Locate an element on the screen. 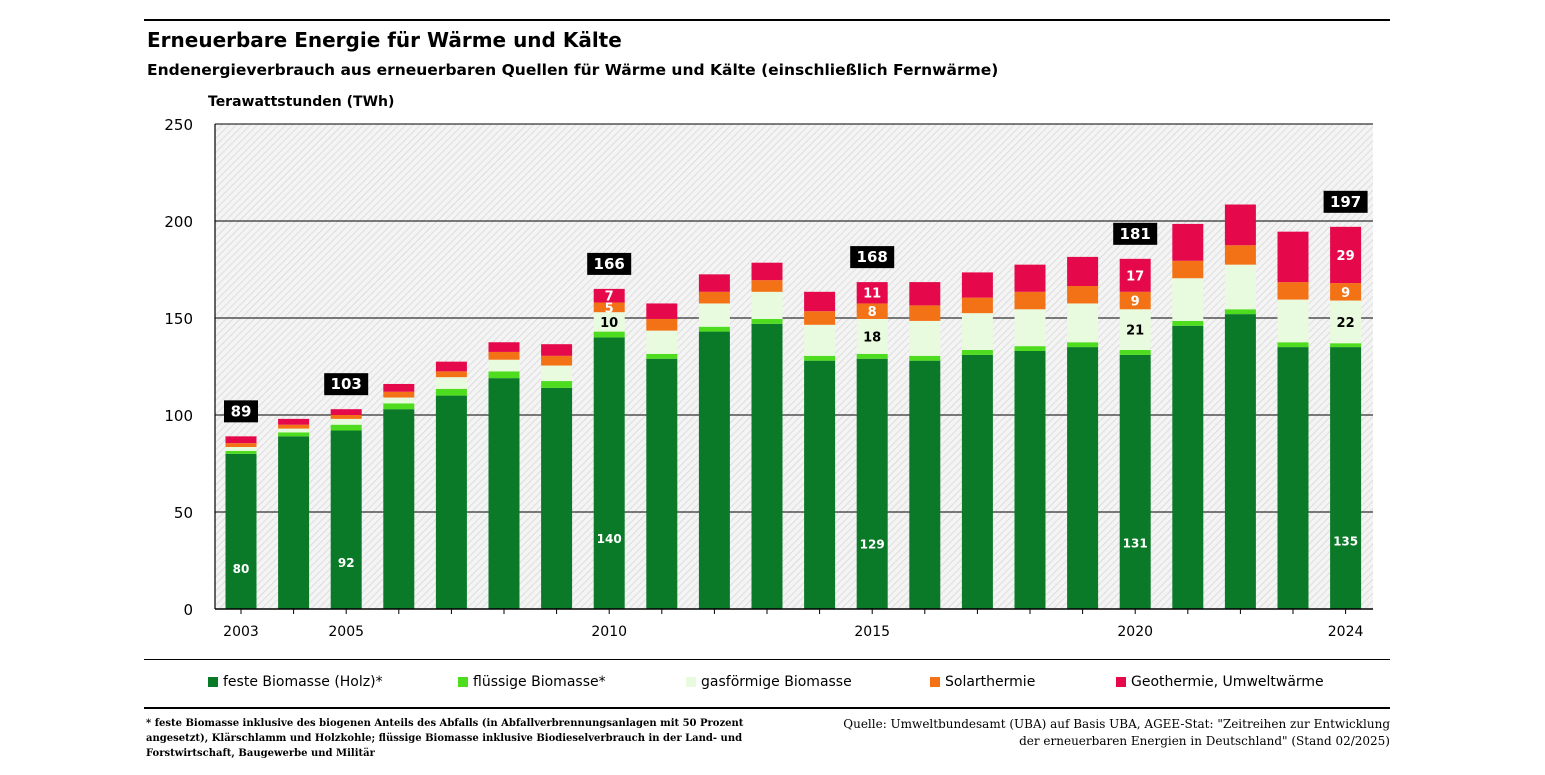 This screenshot has height=775, width=1545. legend-item: feste Biomasse (Holz)* is located at coordinates (295, 682).